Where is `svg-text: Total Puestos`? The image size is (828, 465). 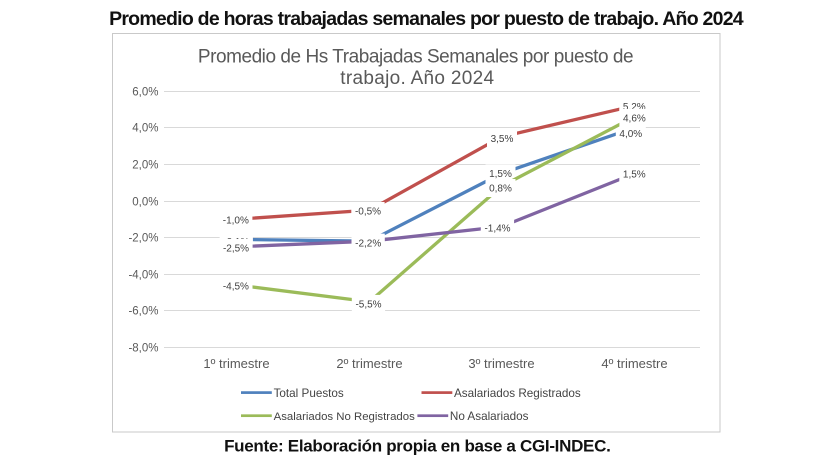
svg-text: Total Puestos is located at coordinates (309, 393).